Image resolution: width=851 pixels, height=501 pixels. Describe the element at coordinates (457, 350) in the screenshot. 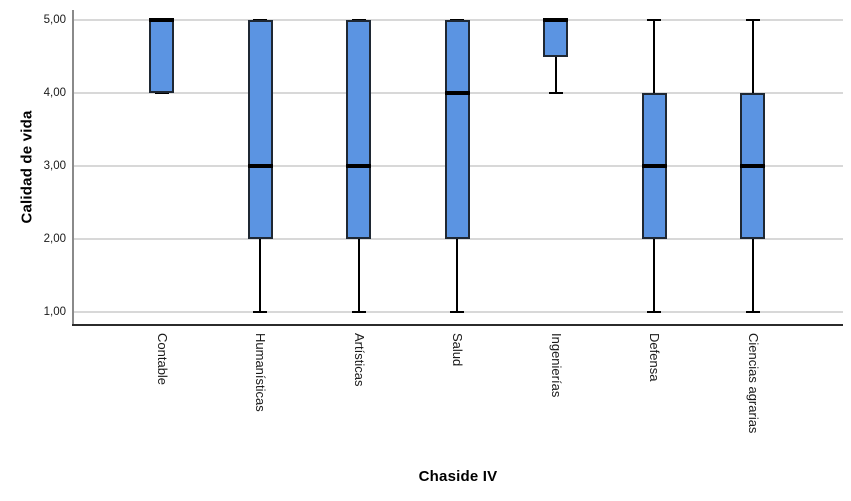

I see `category-label: Salud` at that location.